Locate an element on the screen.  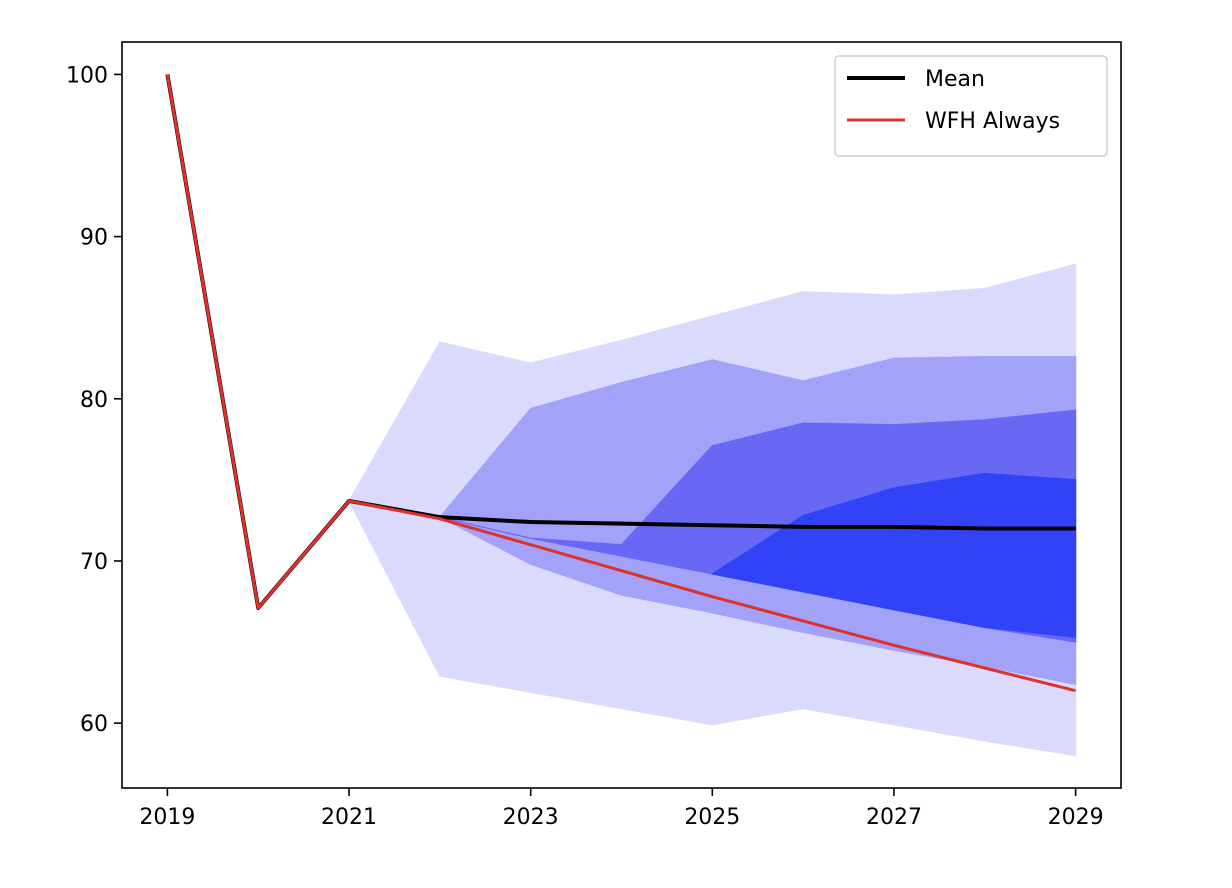
x-tick-label: 2027 is located at coordinates (894, 817).